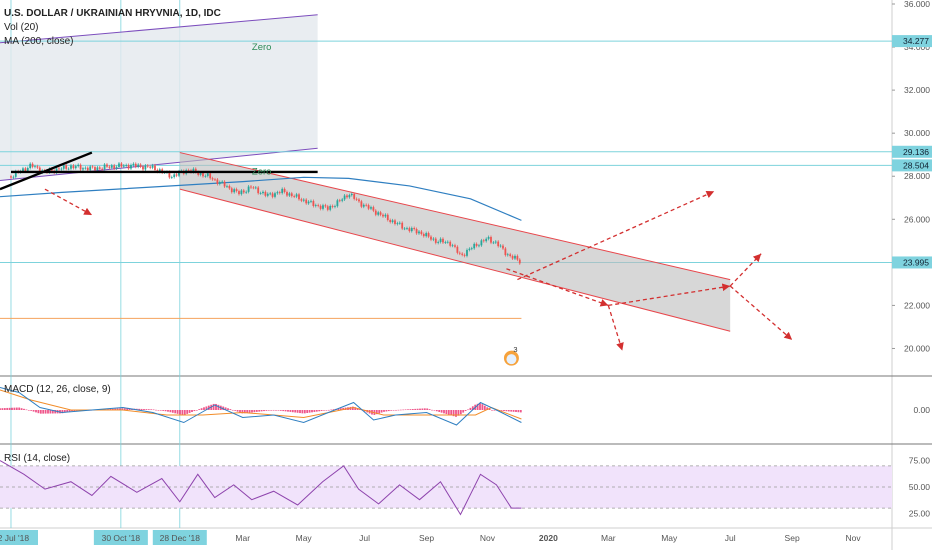  Describe the element at coordinates (921, 410) in the screenshot. I see `macd-axis-label: 0.00` at that location.